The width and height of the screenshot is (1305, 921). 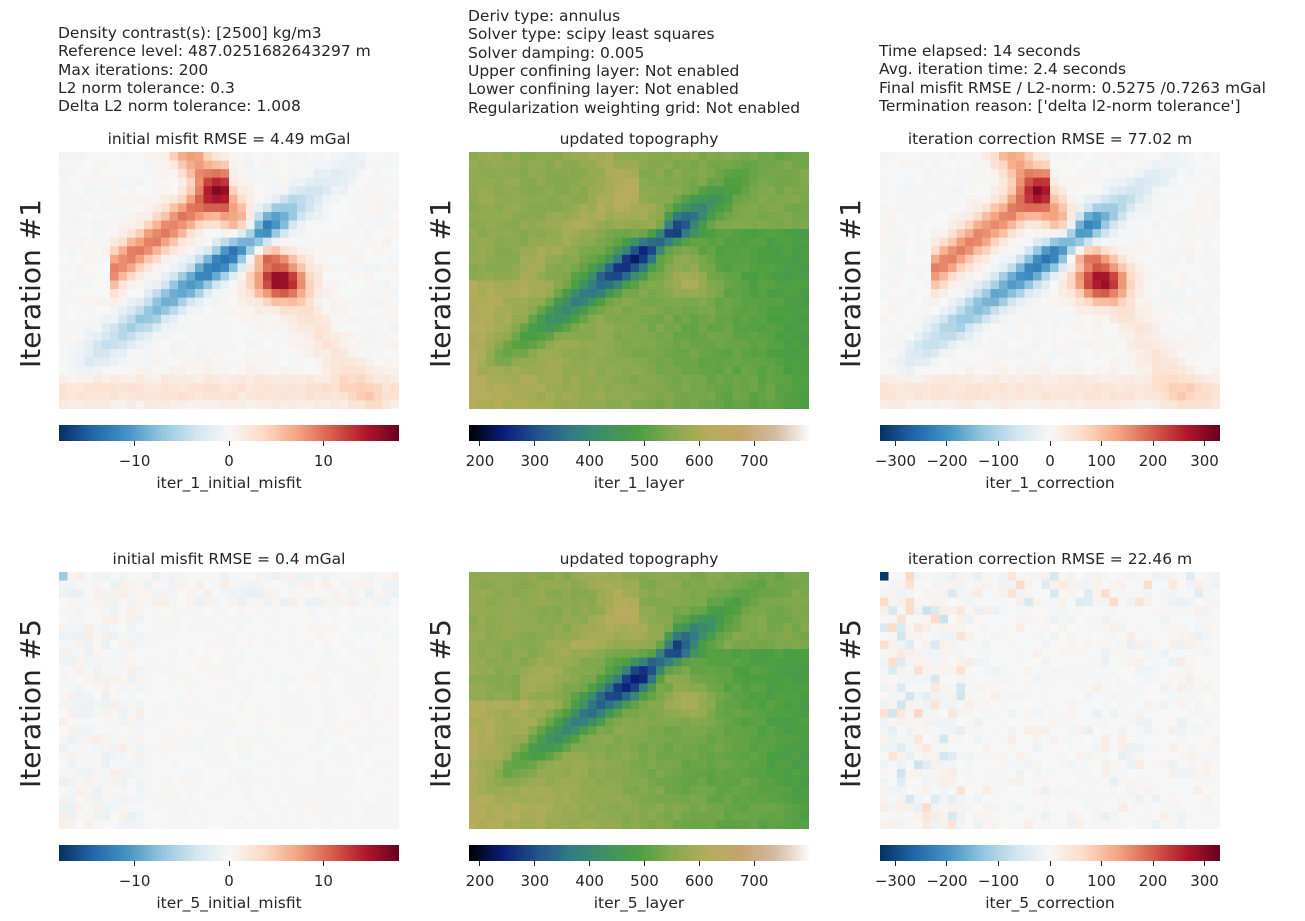 I want to click on heatmap-r1c3, so click(x=1050, y=280).